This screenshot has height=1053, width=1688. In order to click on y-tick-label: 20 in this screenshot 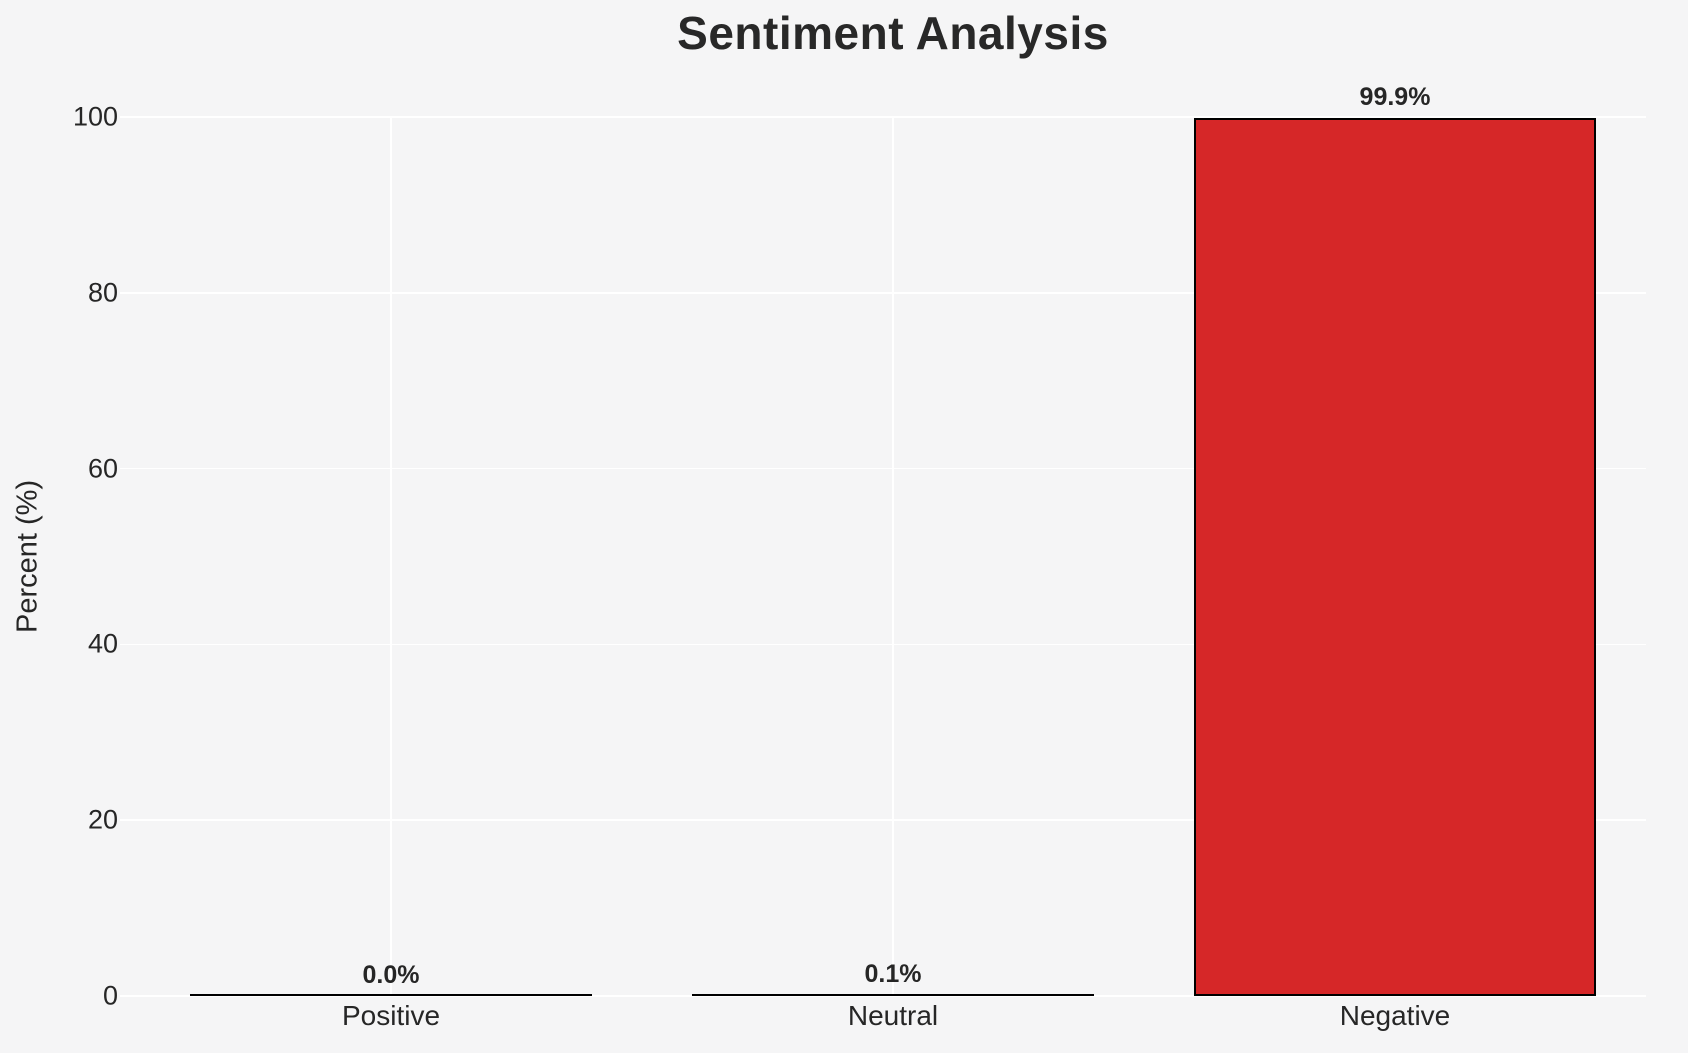, I will do `click(102, 819)`.